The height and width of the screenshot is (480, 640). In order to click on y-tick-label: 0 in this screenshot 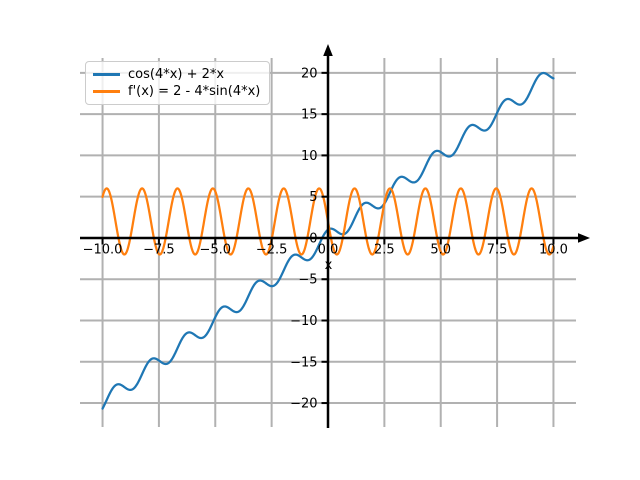, I will do `click(313, 238)`.